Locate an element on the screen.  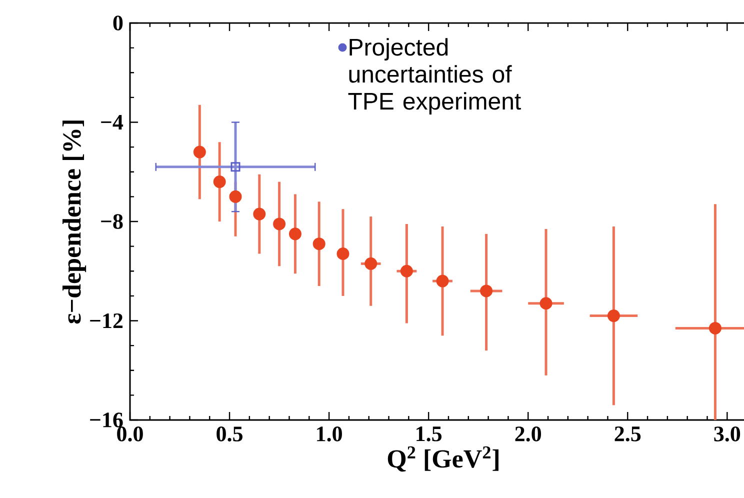
x-tick-label: 0.5 is located at coordinates (229, 434).